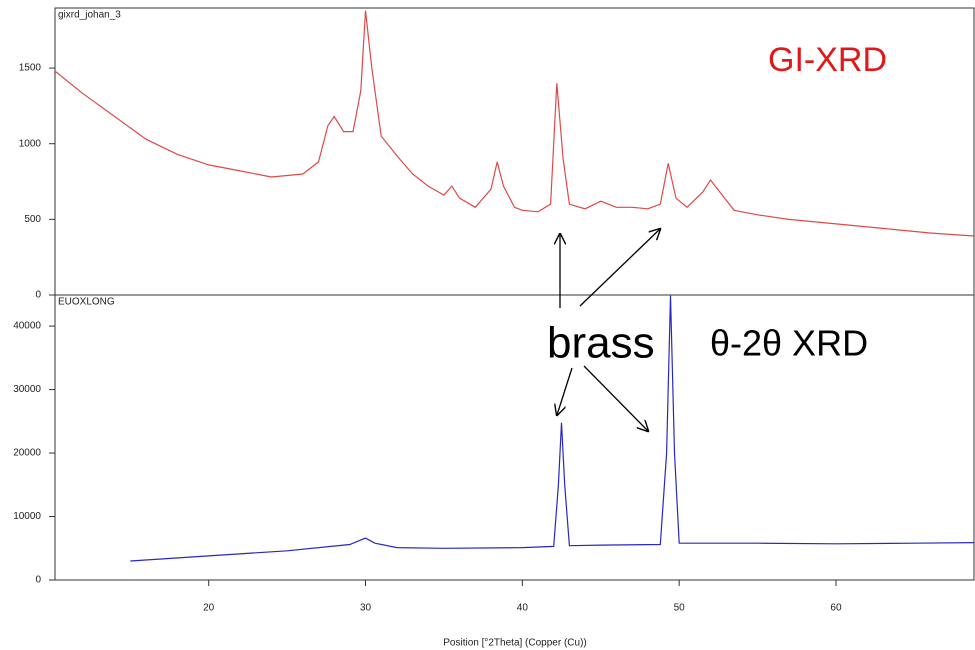 This screenshot has width=975, height=650. Describe the element at coordinates (27, 453) in the screenshot. I see `y-tick-label: 20000` at that location.